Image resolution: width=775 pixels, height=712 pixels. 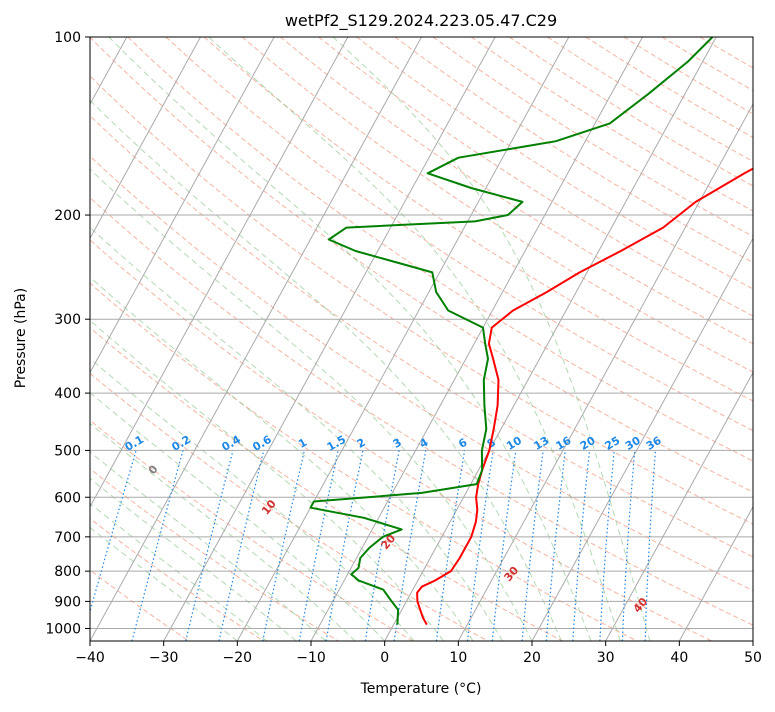 I want to click on x-tick-label: 10, so click(x=458, y=658).